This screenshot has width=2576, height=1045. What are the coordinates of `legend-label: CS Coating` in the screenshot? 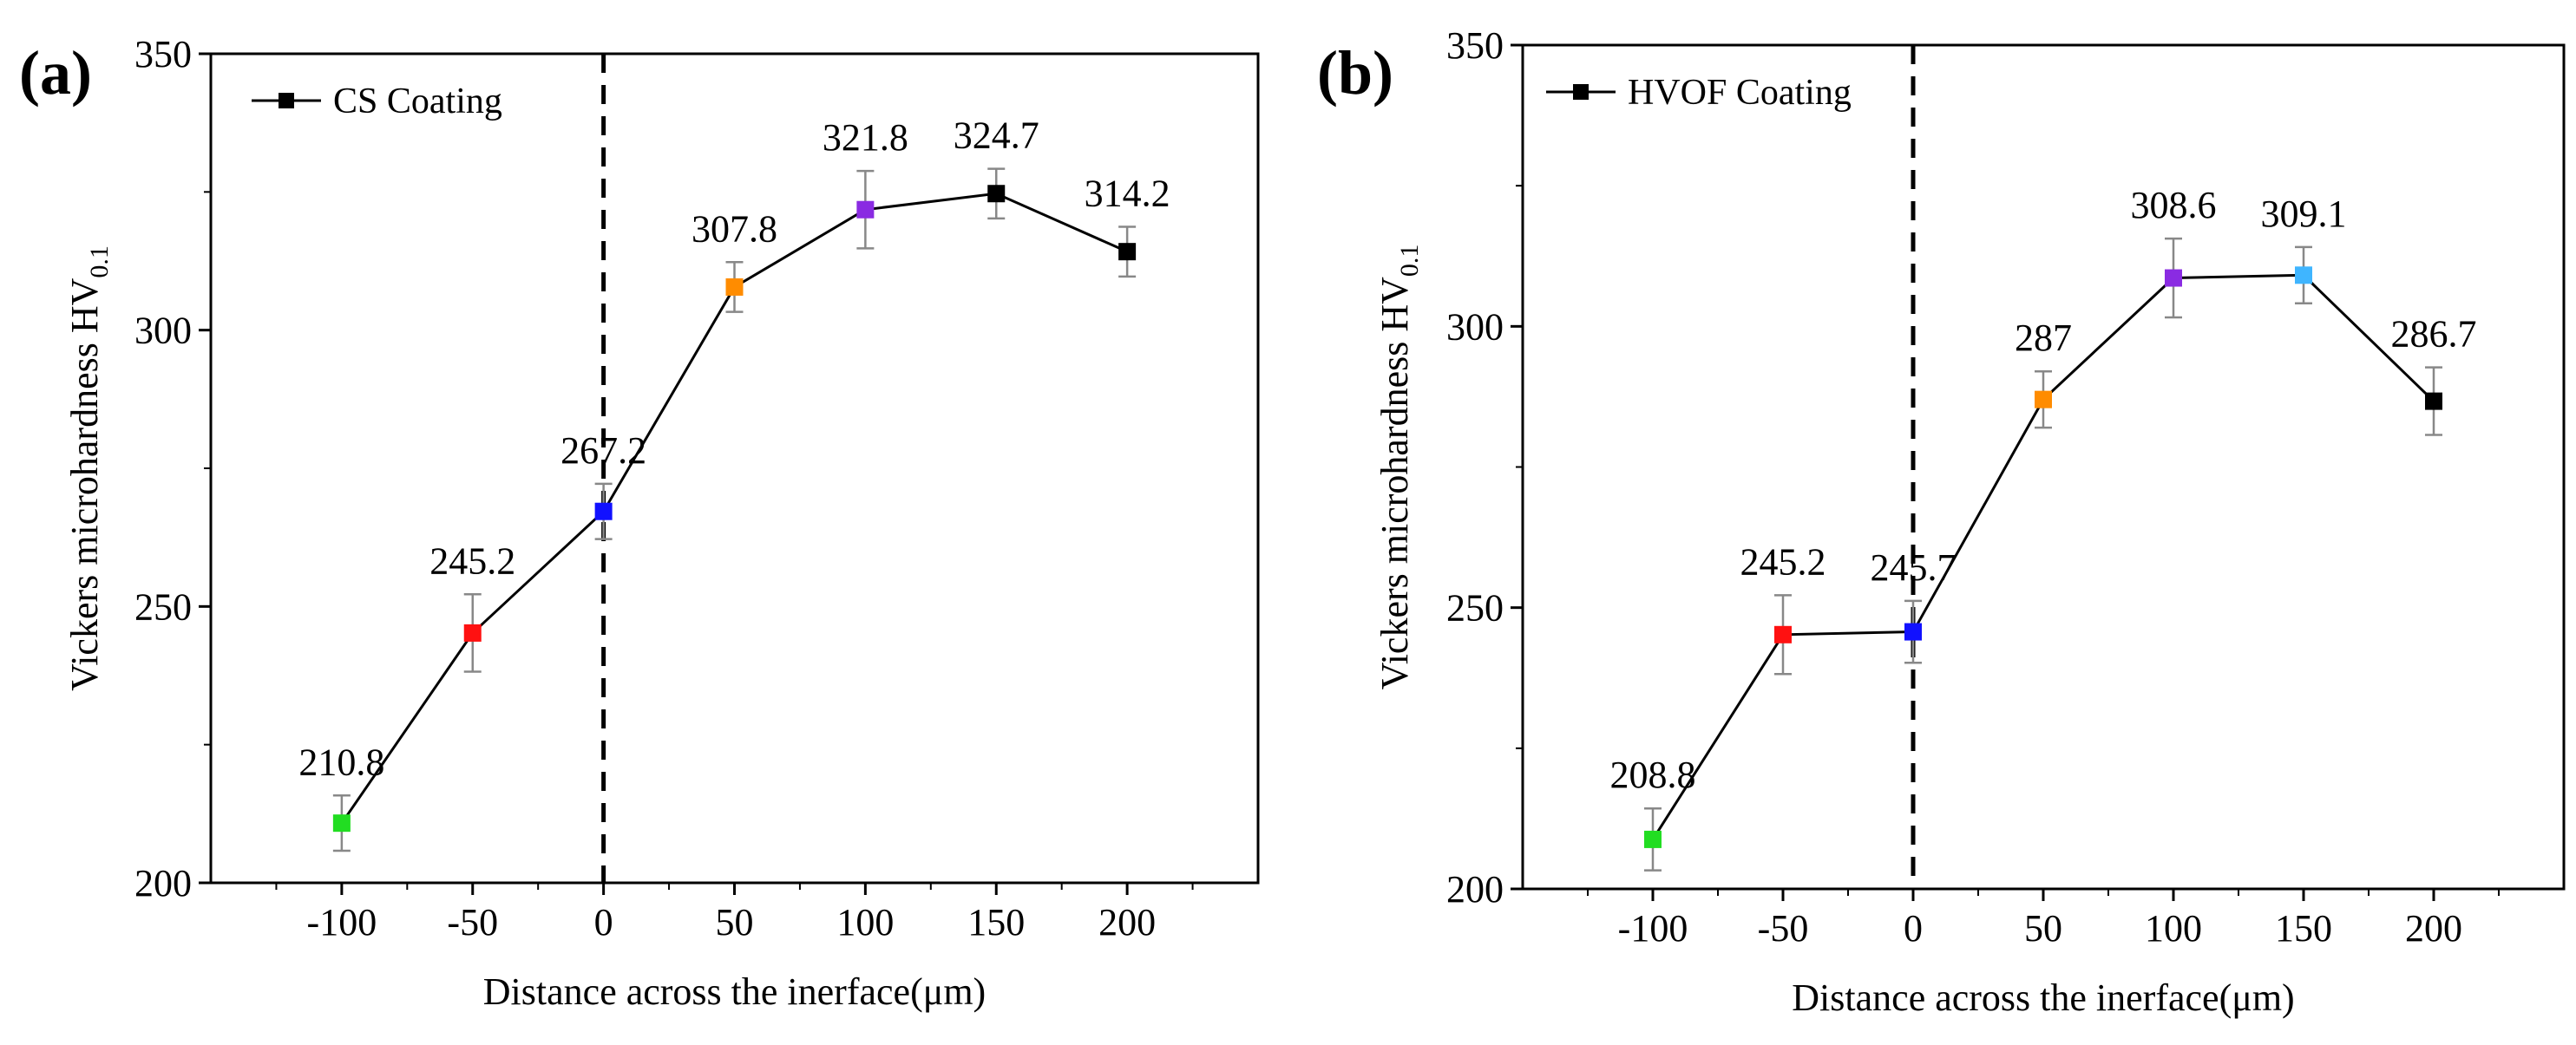 It's located at (417, 101).